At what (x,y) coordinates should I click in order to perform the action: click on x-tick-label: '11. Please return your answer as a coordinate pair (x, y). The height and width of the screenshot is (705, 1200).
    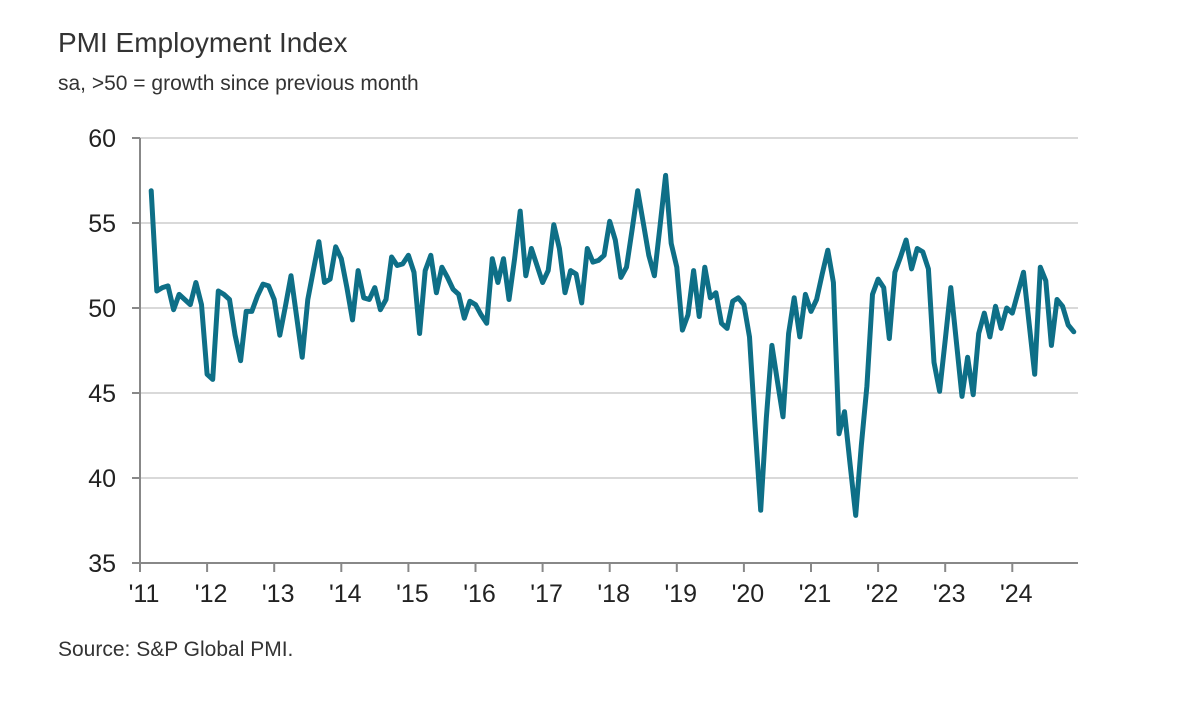
    Looking at the image, I should click on (144, 594).